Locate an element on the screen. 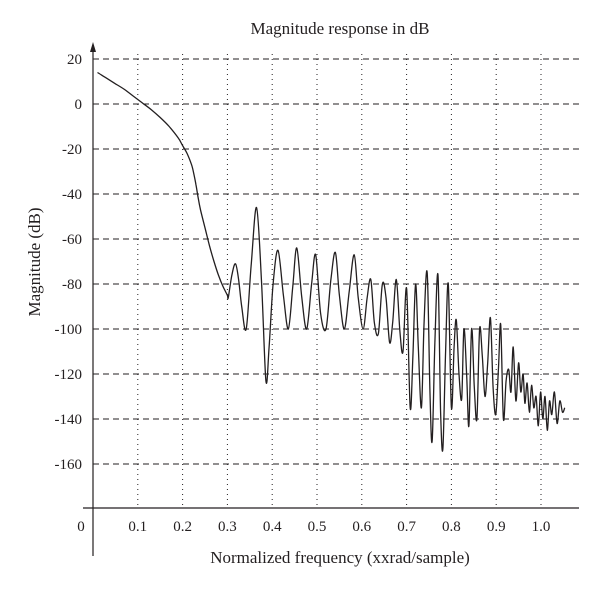  y-tick-label: -160 is located at coordinates (69, 465).